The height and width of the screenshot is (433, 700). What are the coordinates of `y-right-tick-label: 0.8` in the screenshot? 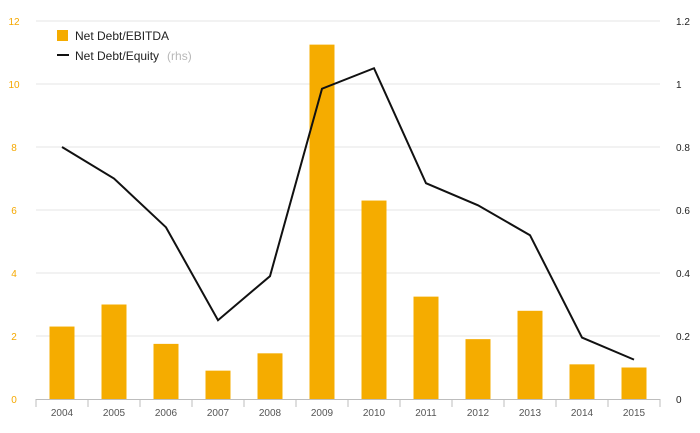 It's located at (683, 148).